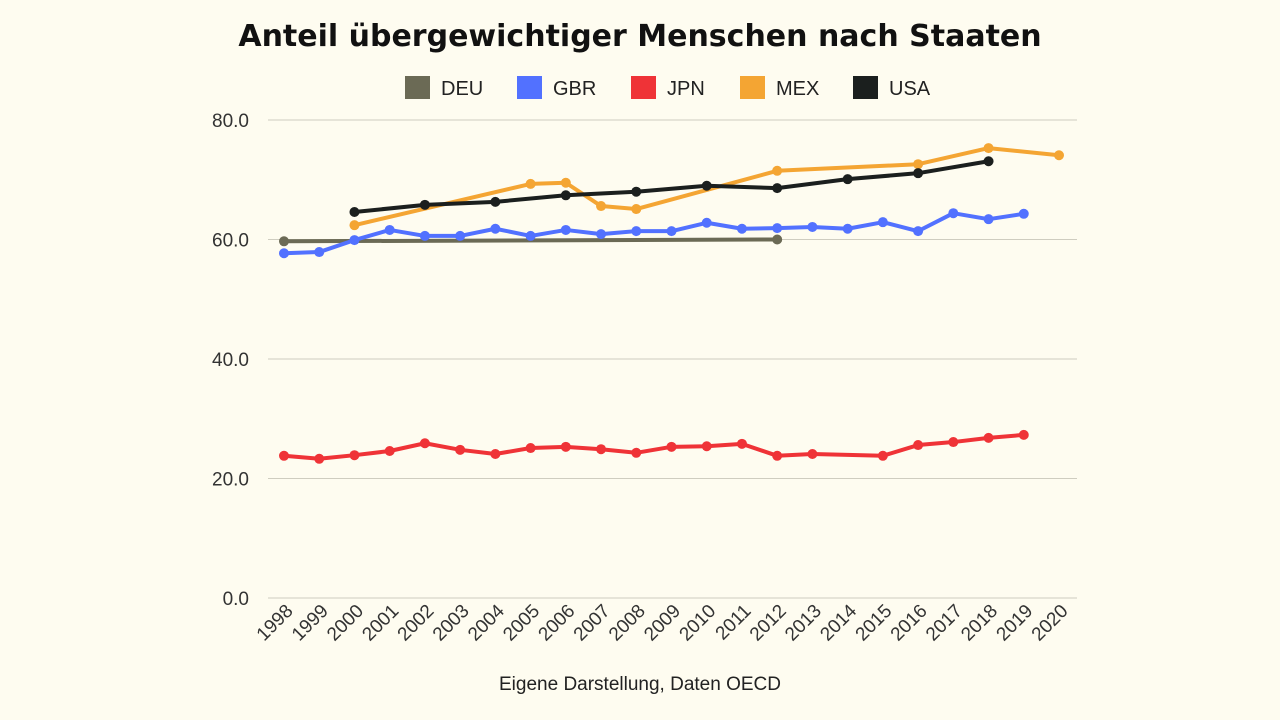 This screenshot has width=1280, height=720. What do you see at coordinates (275, 623) in the screenshot?
I see `x-tick-label: 1998` at bounding box center [275, 623].